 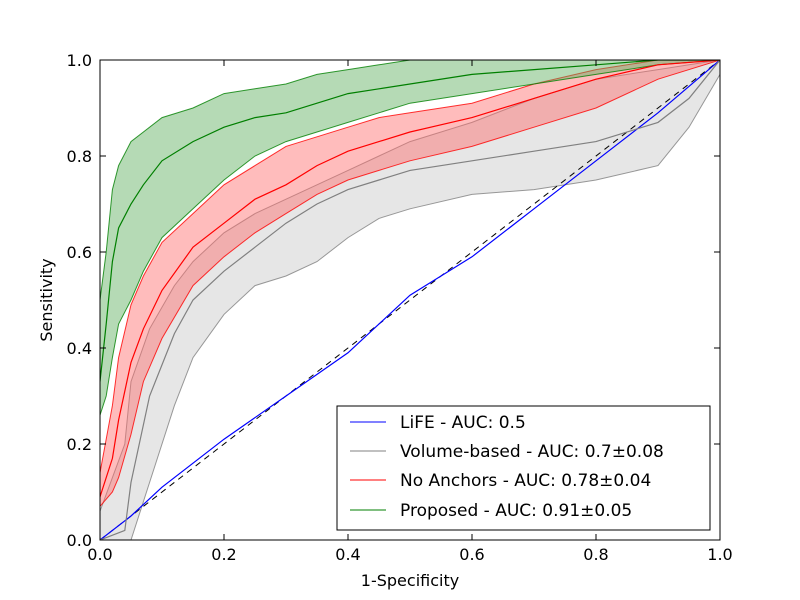 I want to click on x-tick-label: 0.6, so click(x=471, y=554).